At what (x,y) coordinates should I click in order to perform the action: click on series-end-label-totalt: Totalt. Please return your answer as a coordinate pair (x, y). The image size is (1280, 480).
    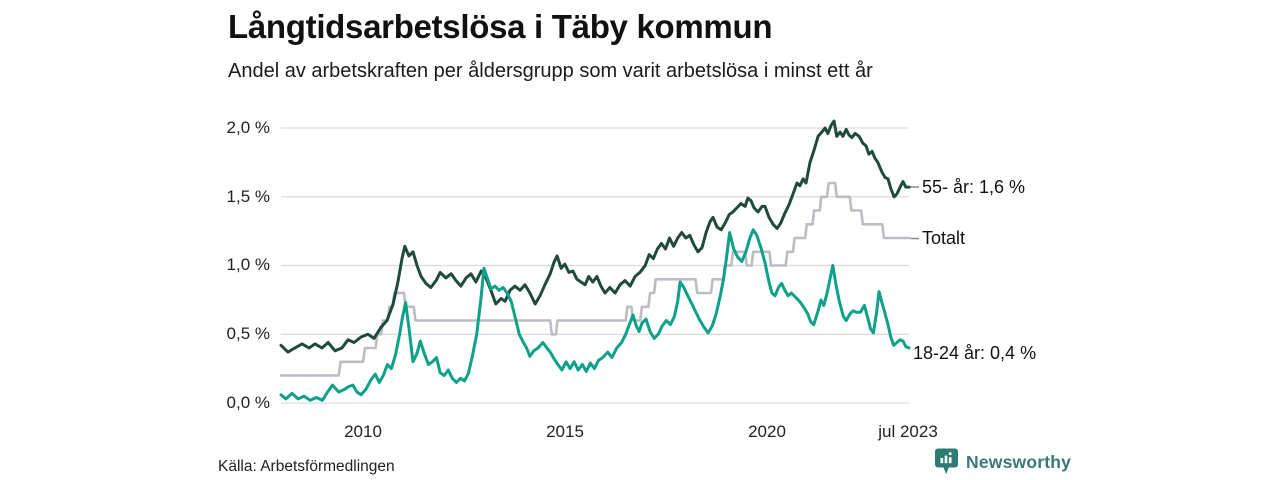
    Looking at the image, I should click on (944, 238).